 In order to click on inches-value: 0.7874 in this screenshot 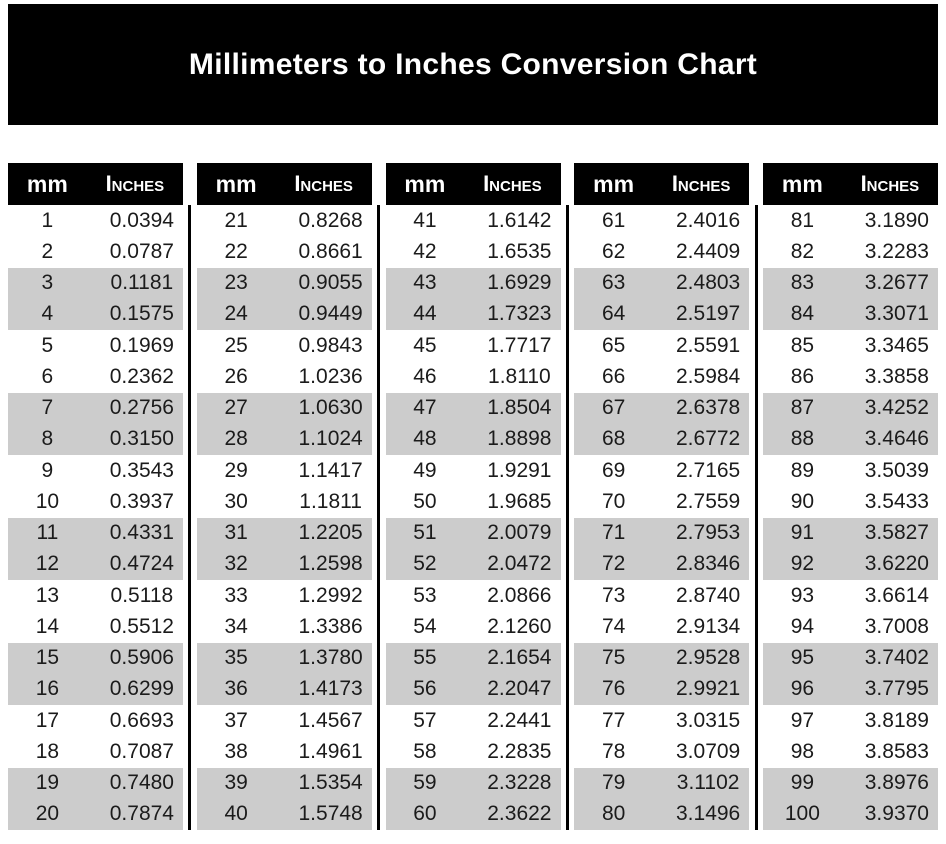, I will do `click(141, 814)`.